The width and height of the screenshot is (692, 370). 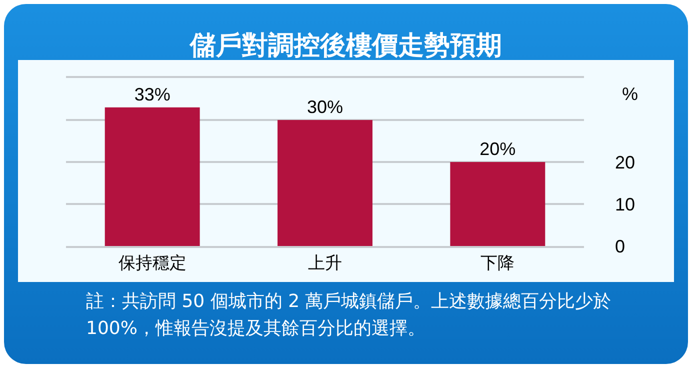 I want to click on text: 註：共訪問 50 個城市的 2 萬戶城鎮儲戶。上述數據總百分比少於 100%，惟報告沒提及其餘百分比的選擇。, so click(x=349, y=315).